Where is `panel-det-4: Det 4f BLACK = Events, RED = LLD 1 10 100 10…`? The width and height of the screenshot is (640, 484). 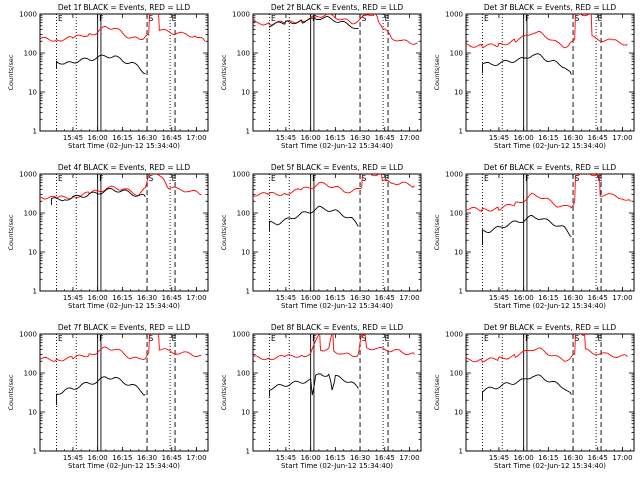 panel-det-4: Det 4f BLACK = Events, RED = LLD 1 10 100 10… is located at coordinates (108, 236).